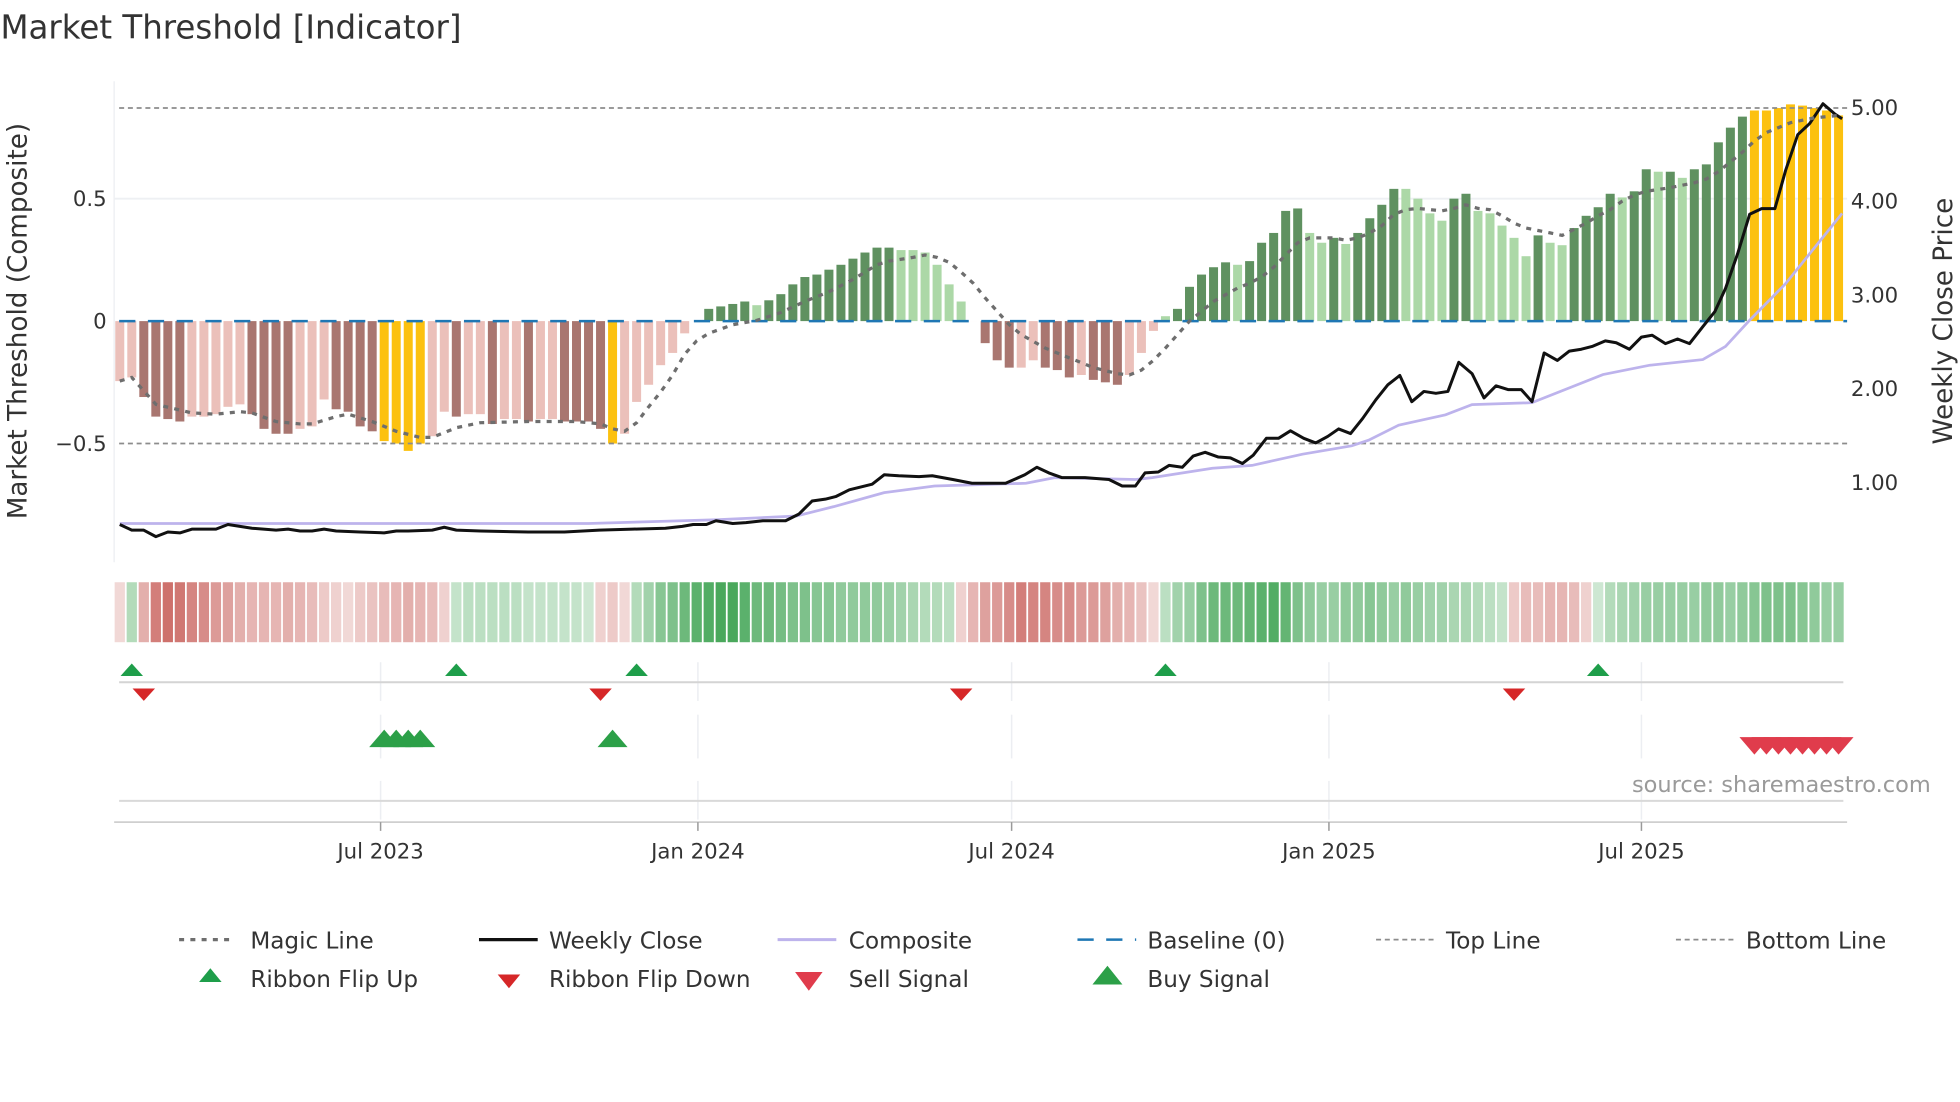  Describe the element at coordinates (311, 941) in the screenshot. I see `legend-label: Magic Line` at that location.